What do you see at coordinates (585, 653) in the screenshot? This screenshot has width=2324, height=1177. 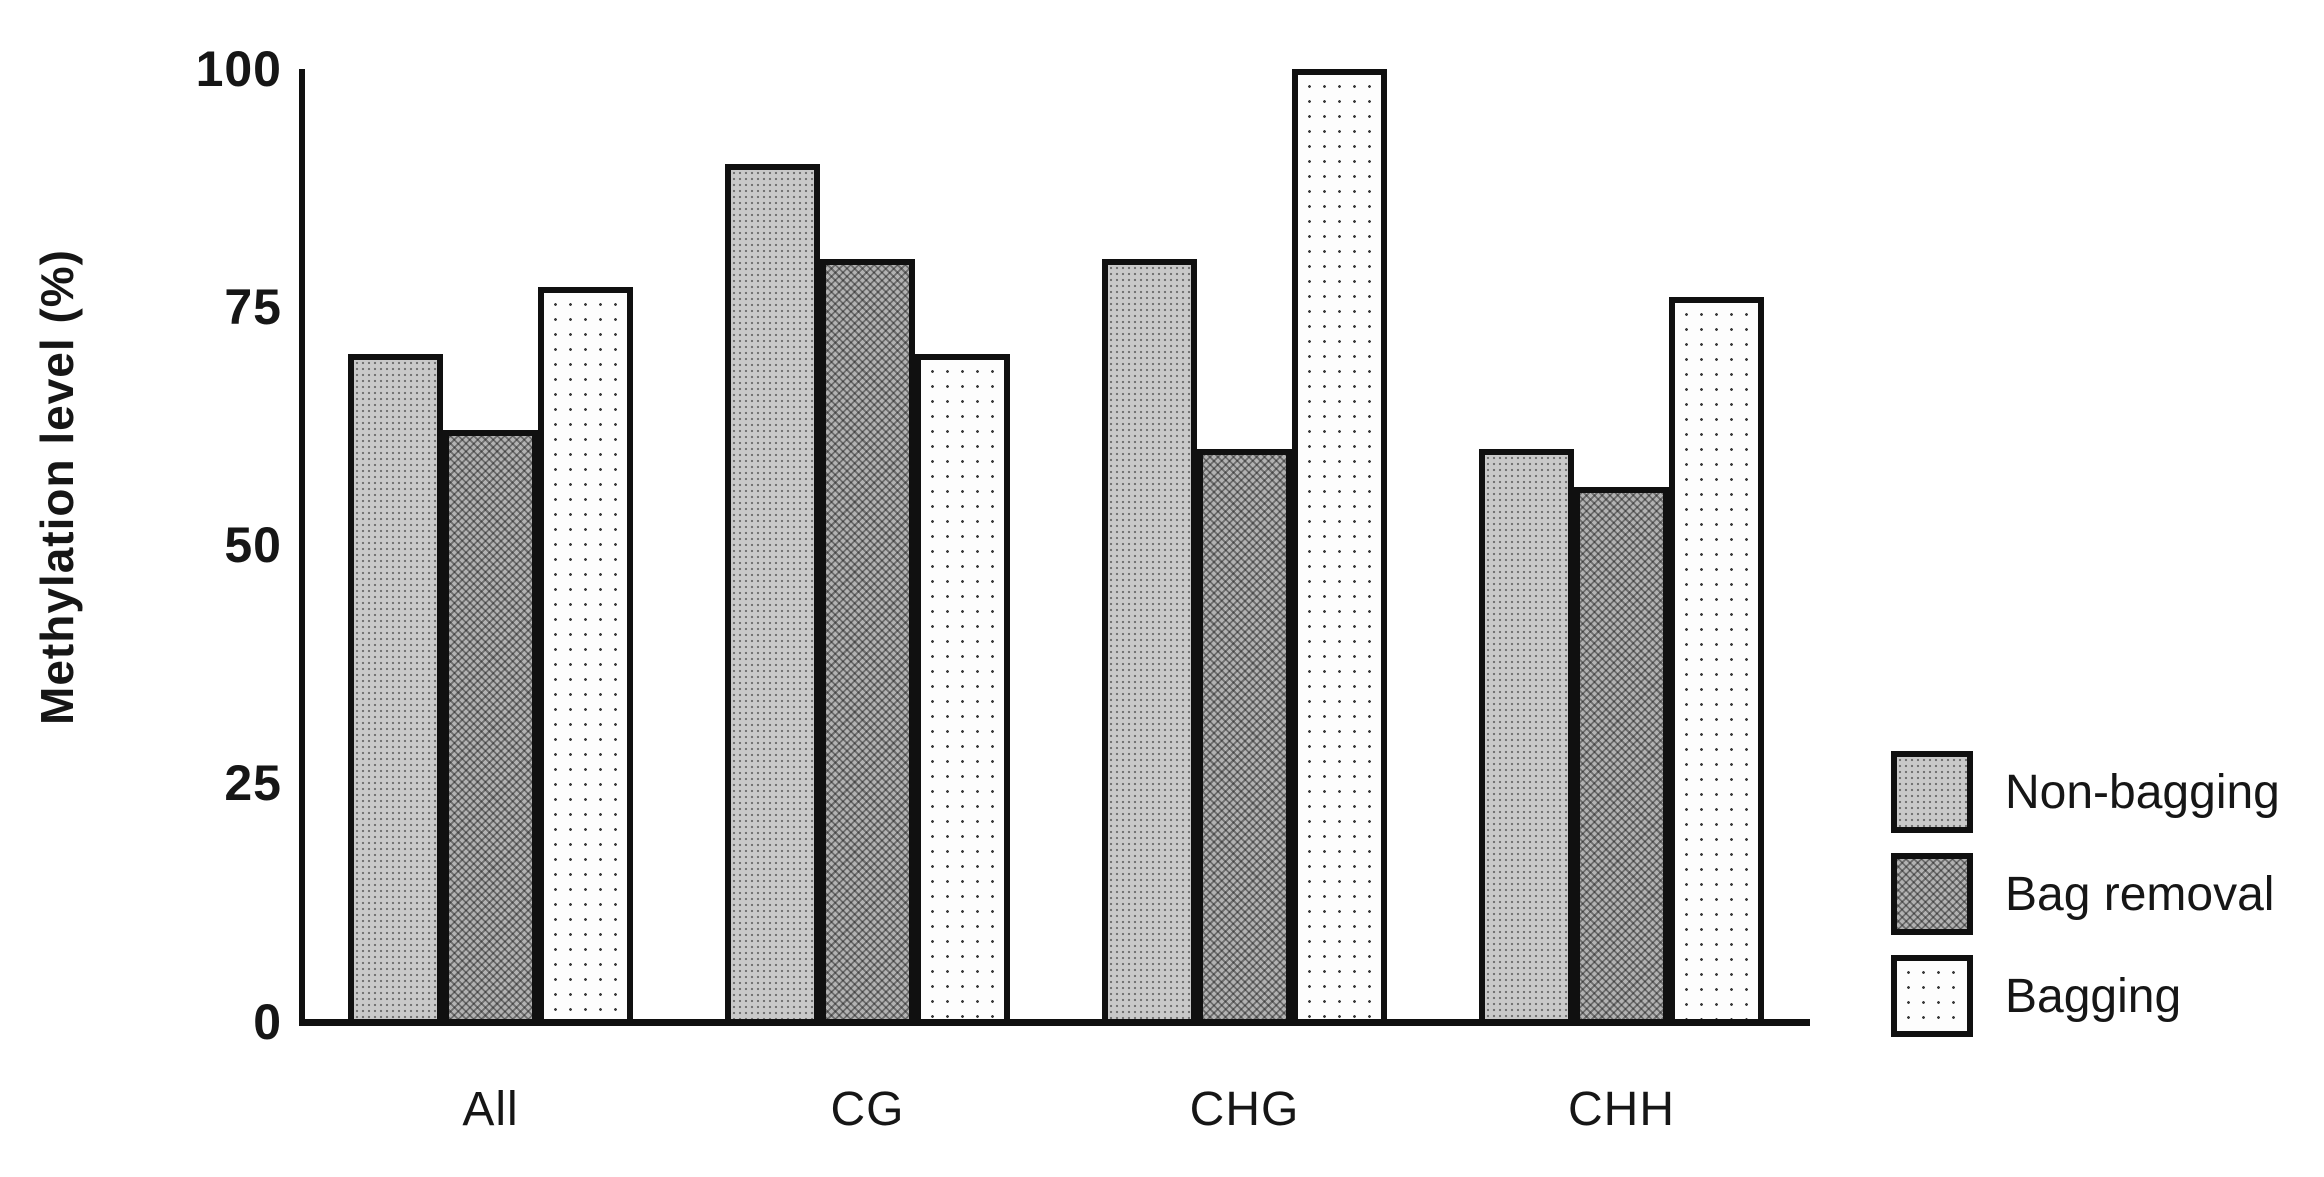 I see `bar-all-bagging` at bounding box center [585, 653].